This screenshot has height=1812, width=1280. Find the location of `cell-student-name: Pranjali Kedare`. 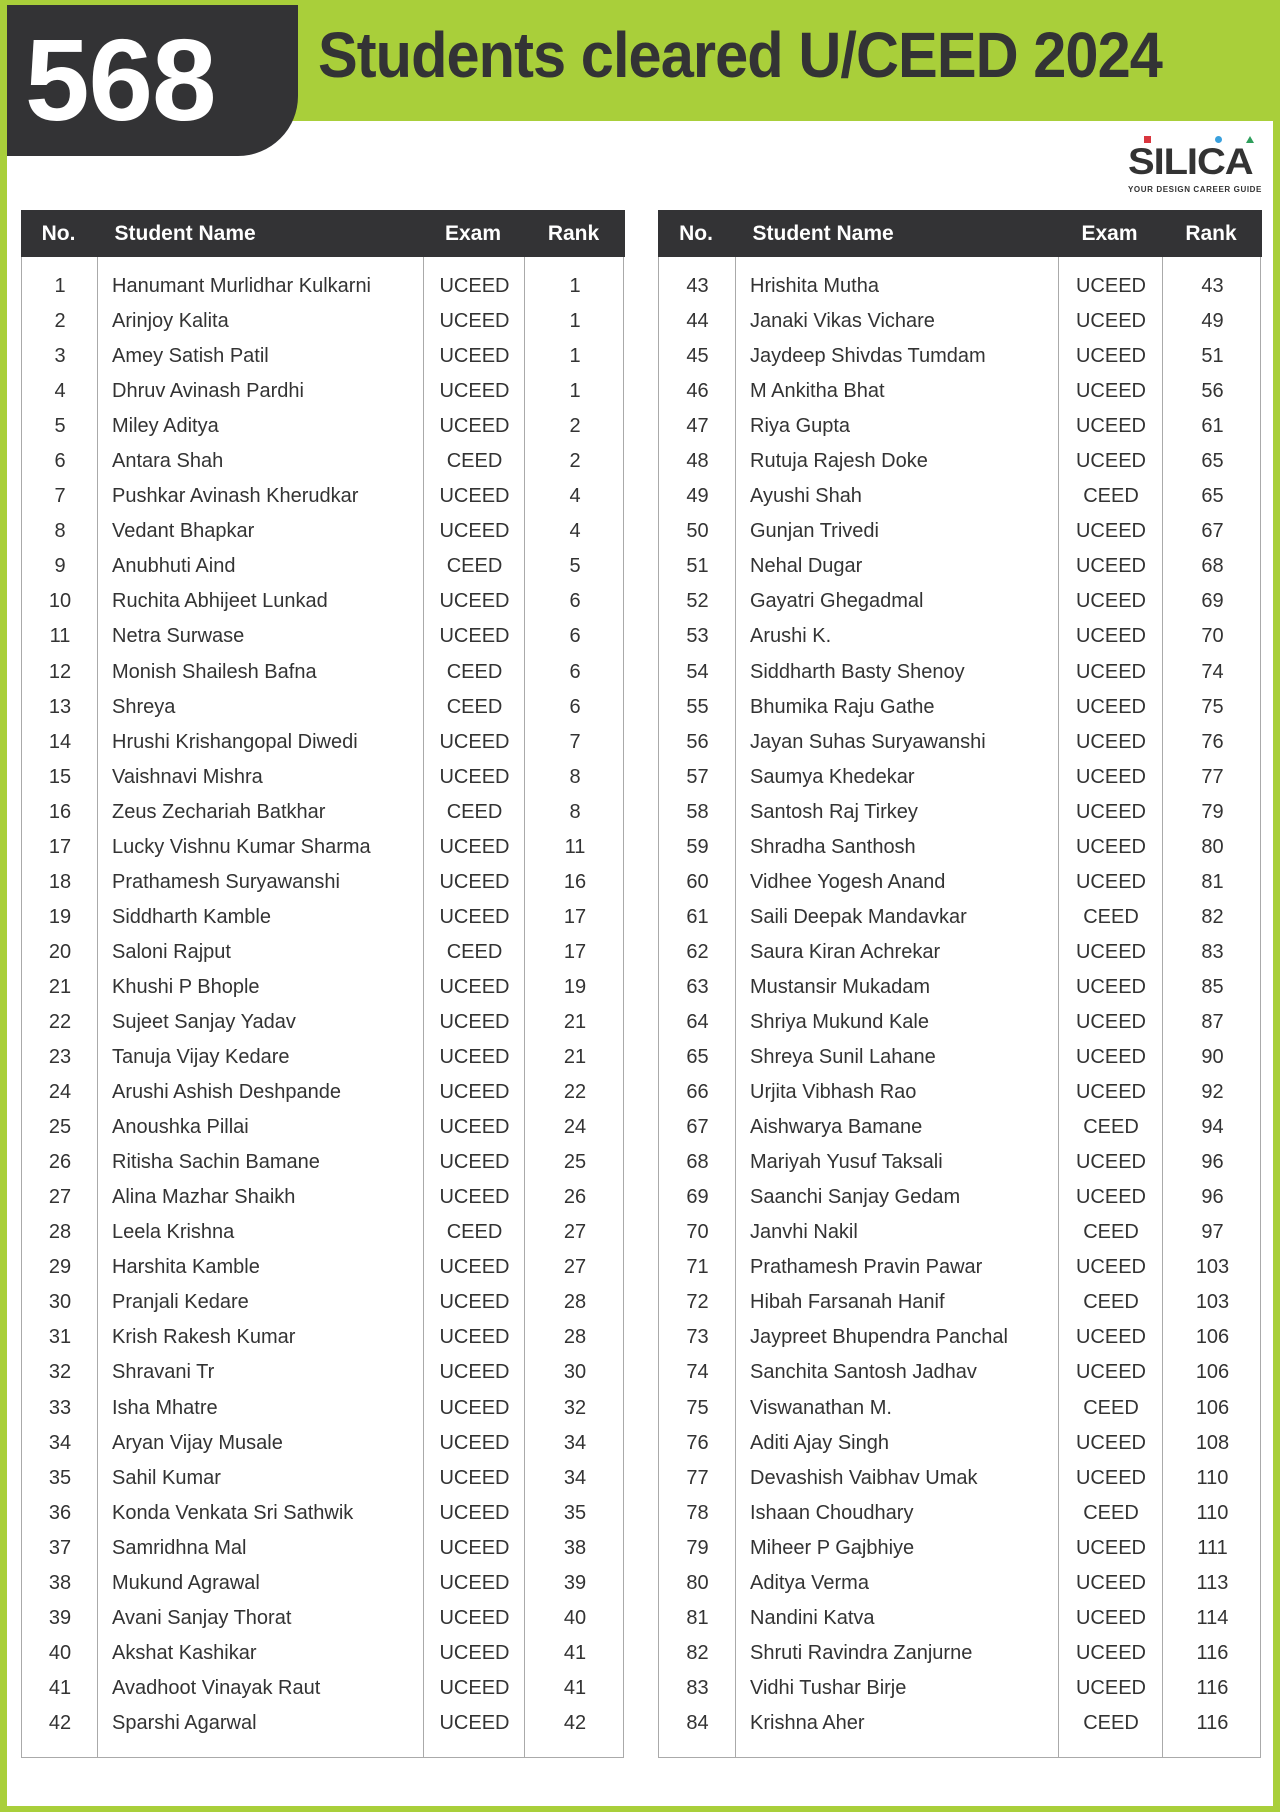

cell-student-name: Pranjali Kedare is located at coordinates (180, 1302).